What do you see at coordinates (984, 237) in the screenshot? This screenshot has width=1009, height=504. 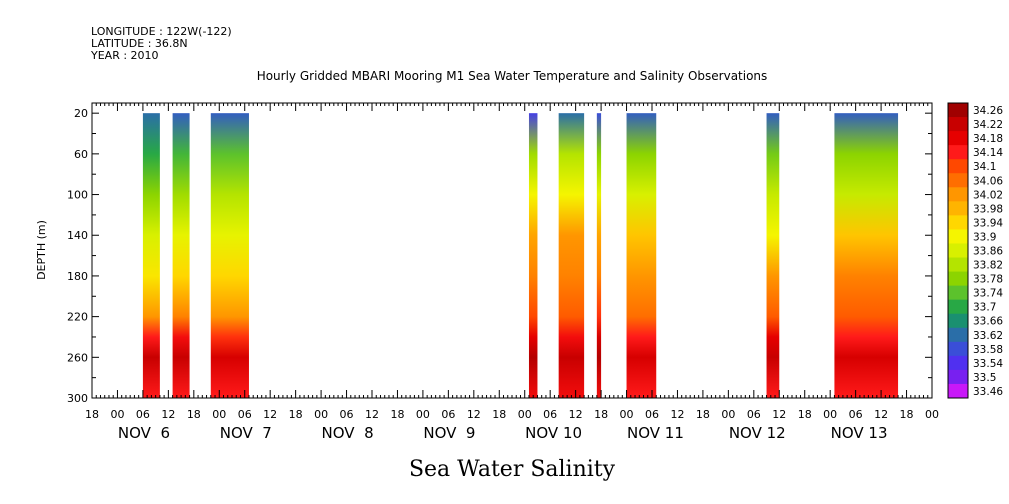 I see `colorbar-label: 33.9` at bounding box center [984, 237].